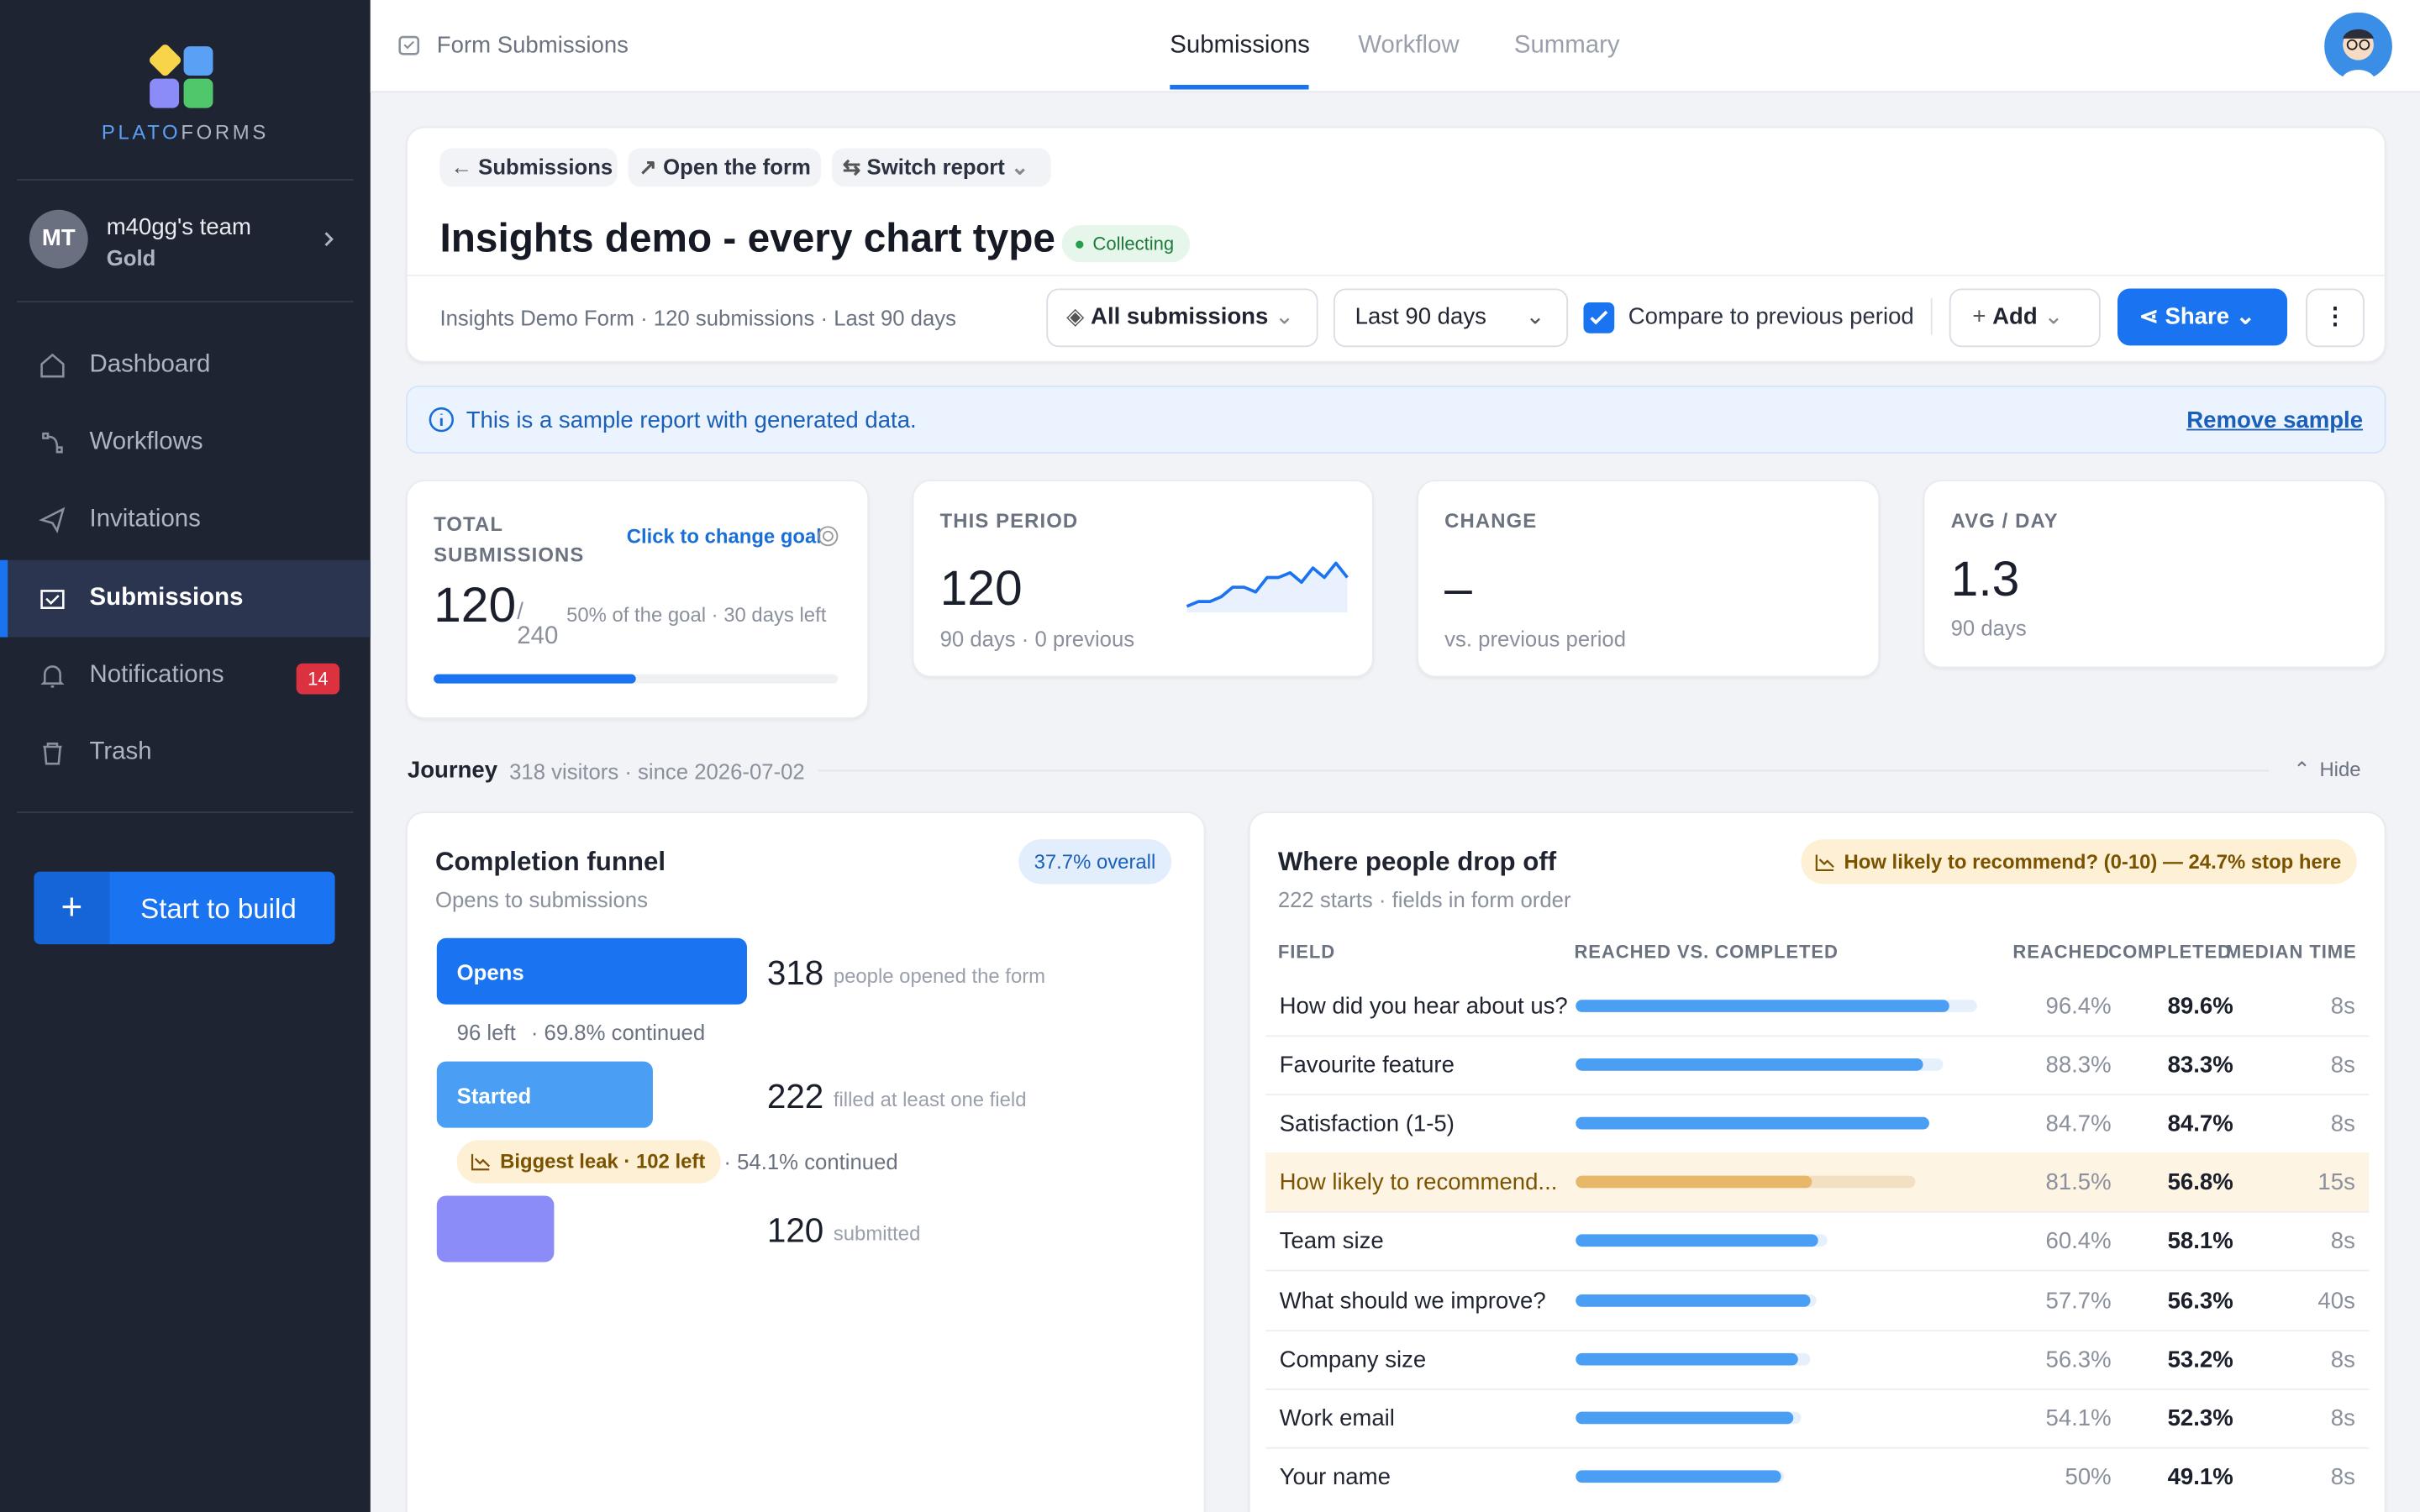 Image resolution: width=2420 pixels, height=1512 pixels. I want to click on kpi-change: CHANGE – vs. previous period, so click(1649, 579).